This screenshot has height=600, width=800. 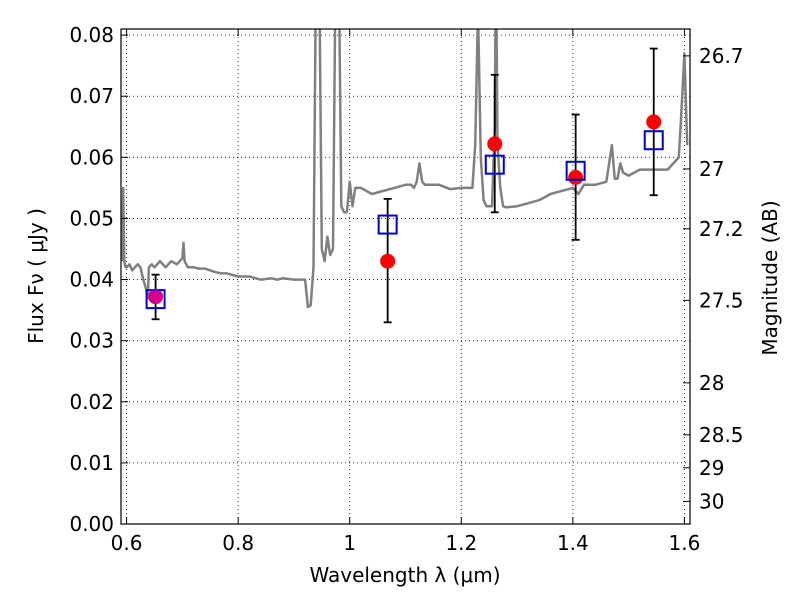 I want to click on y-tick-label: 0.06, so click(x=91, y=157).